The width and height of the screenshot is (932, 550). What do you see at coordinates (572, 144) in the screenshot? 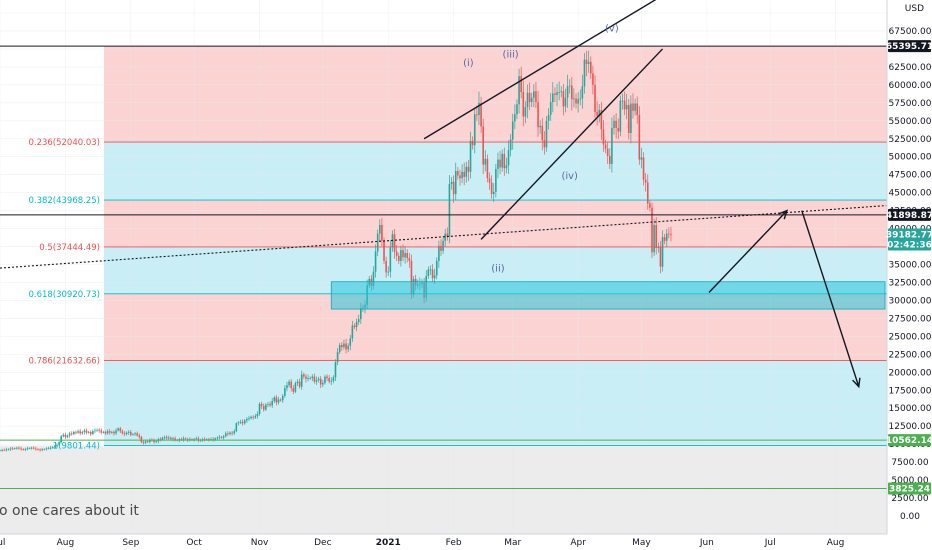
I see `wedge-lower-line` at bounding box center [572, 144].